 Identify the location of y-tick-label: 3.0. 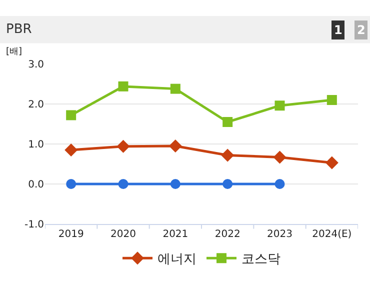
(36, 65).